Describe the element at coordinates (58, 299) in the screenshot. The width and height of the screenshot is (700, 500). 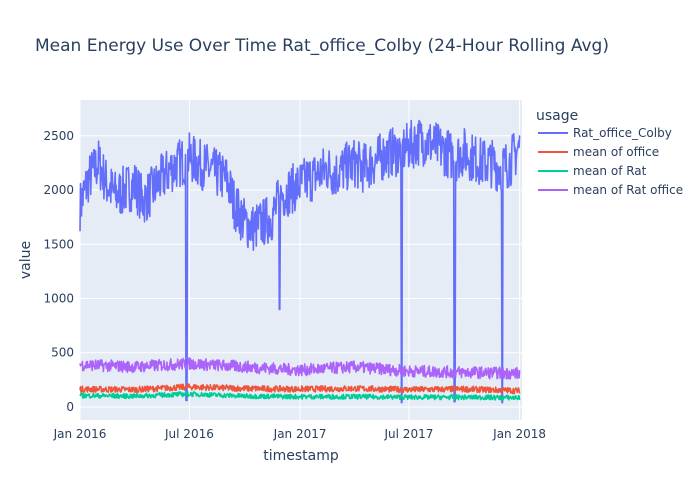
I see `y-tick-label: 1000` at that location.